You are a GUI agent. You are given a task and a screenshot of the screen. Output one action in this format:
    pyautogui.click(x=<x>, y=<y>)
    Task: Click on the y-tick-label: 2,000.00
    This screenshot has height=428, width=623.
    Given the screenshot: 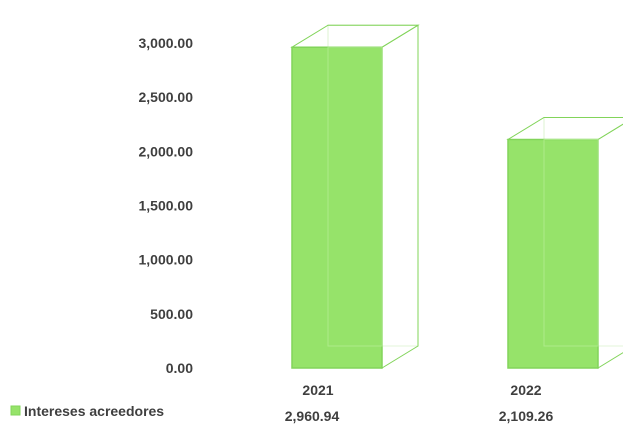 What is the action you would take?
    pyautogui.click(x=166, y=151)
    